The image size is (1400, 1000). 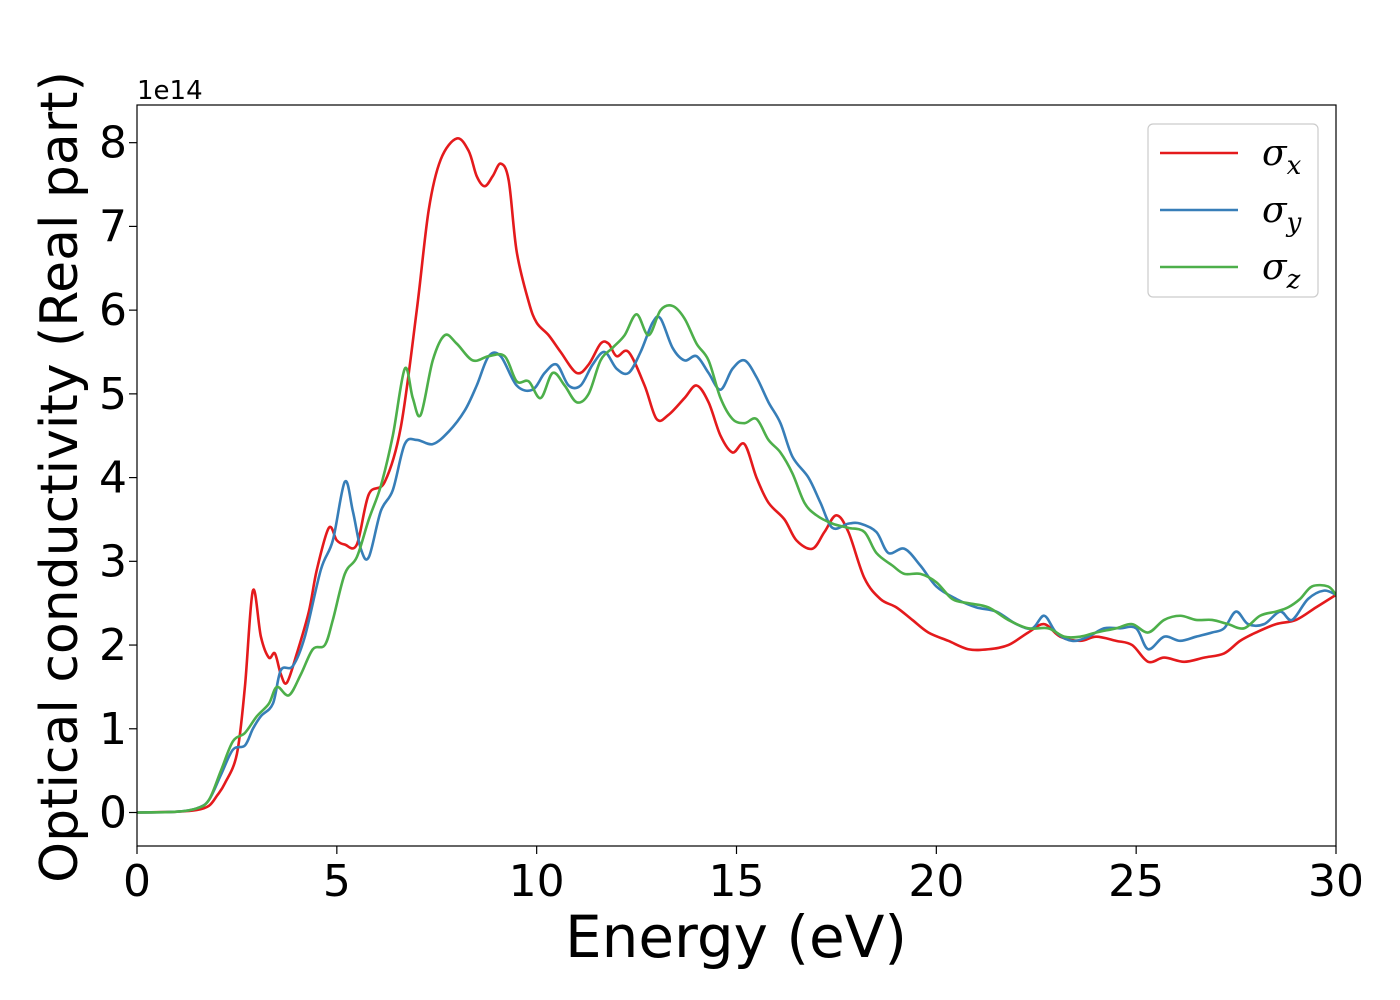 I want to click on y-tick-label: 2, so click(x=113, y=645).